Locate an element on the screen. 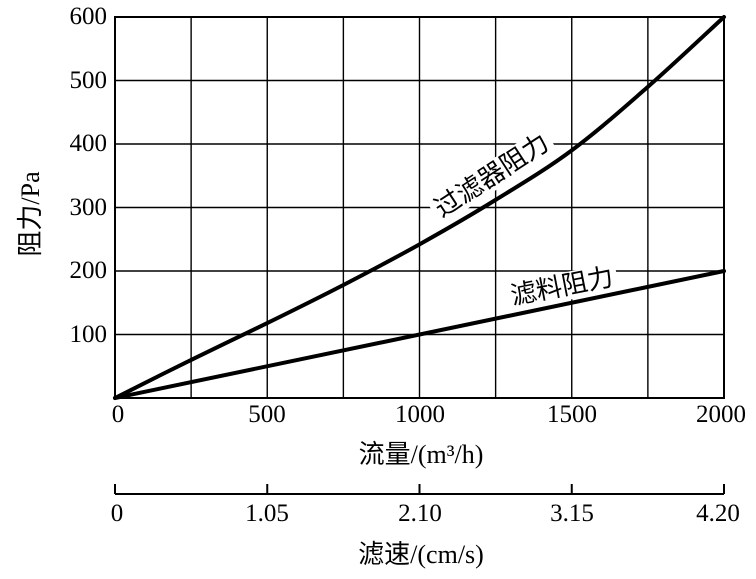  y-tick-label: 200 is located at coordinates (88, 270).